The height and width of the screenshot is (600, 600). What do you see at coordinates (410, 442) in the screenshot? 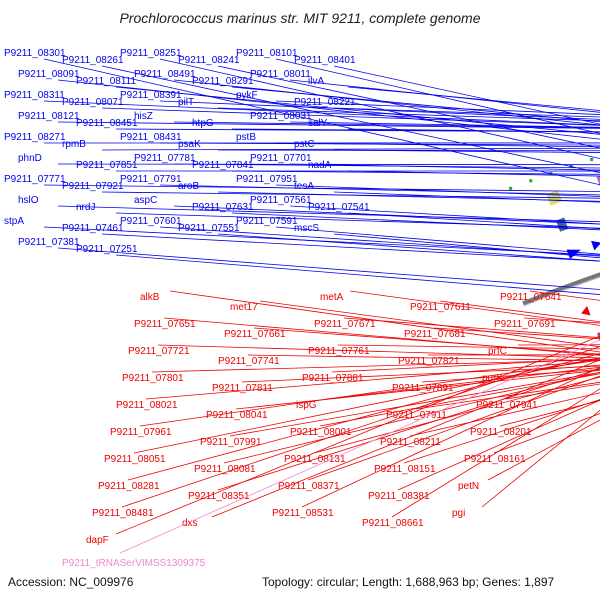
I see `reverse-gene-label: P9211_08211` at bounding box center [410, 442].